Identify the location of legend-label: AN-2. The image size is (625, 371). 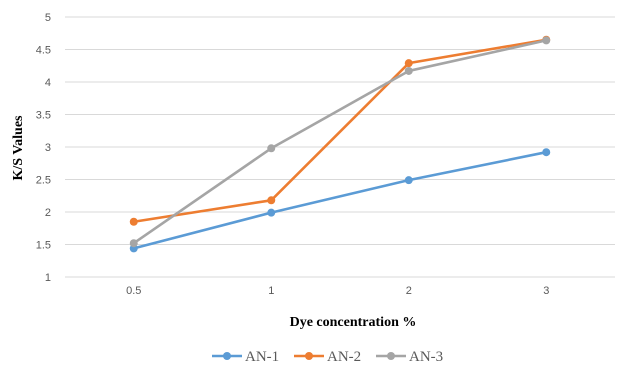
(344, 357).